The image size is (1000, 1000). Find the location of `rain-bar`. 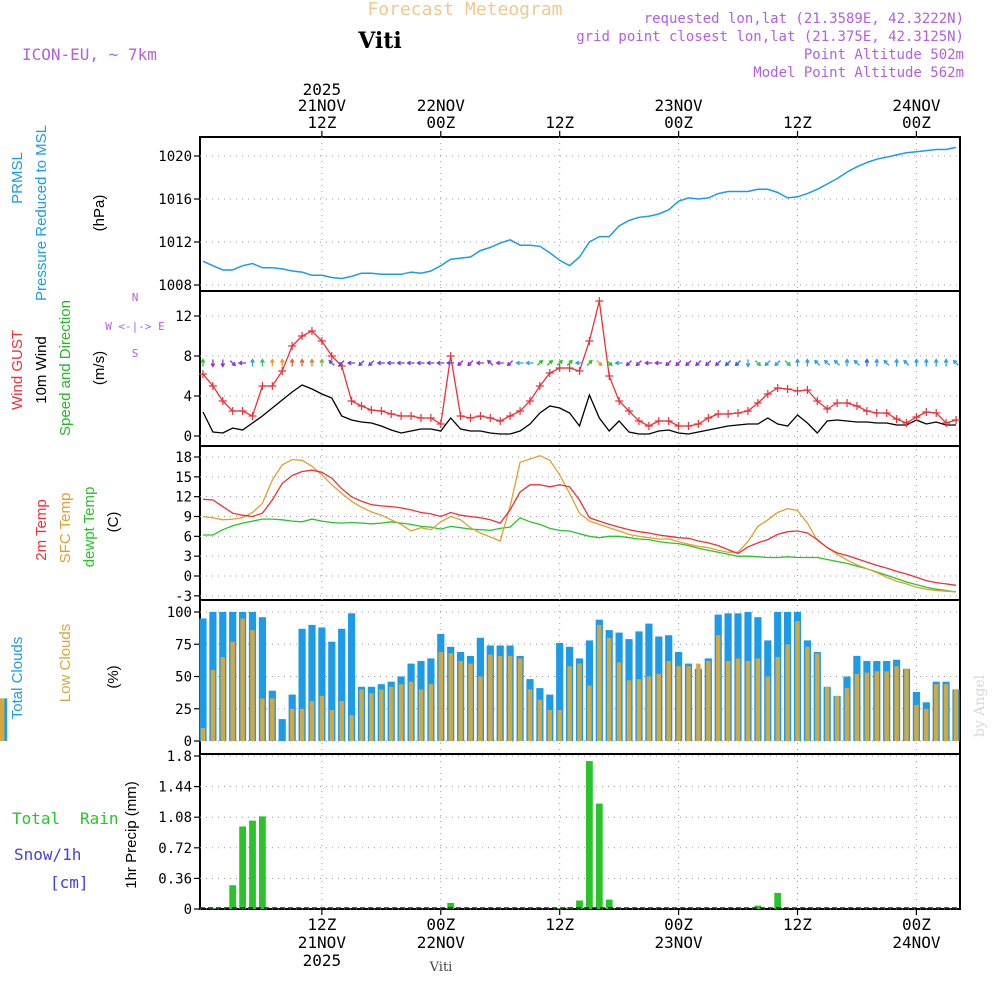

rain-bar is located at coordinates (579, 904).